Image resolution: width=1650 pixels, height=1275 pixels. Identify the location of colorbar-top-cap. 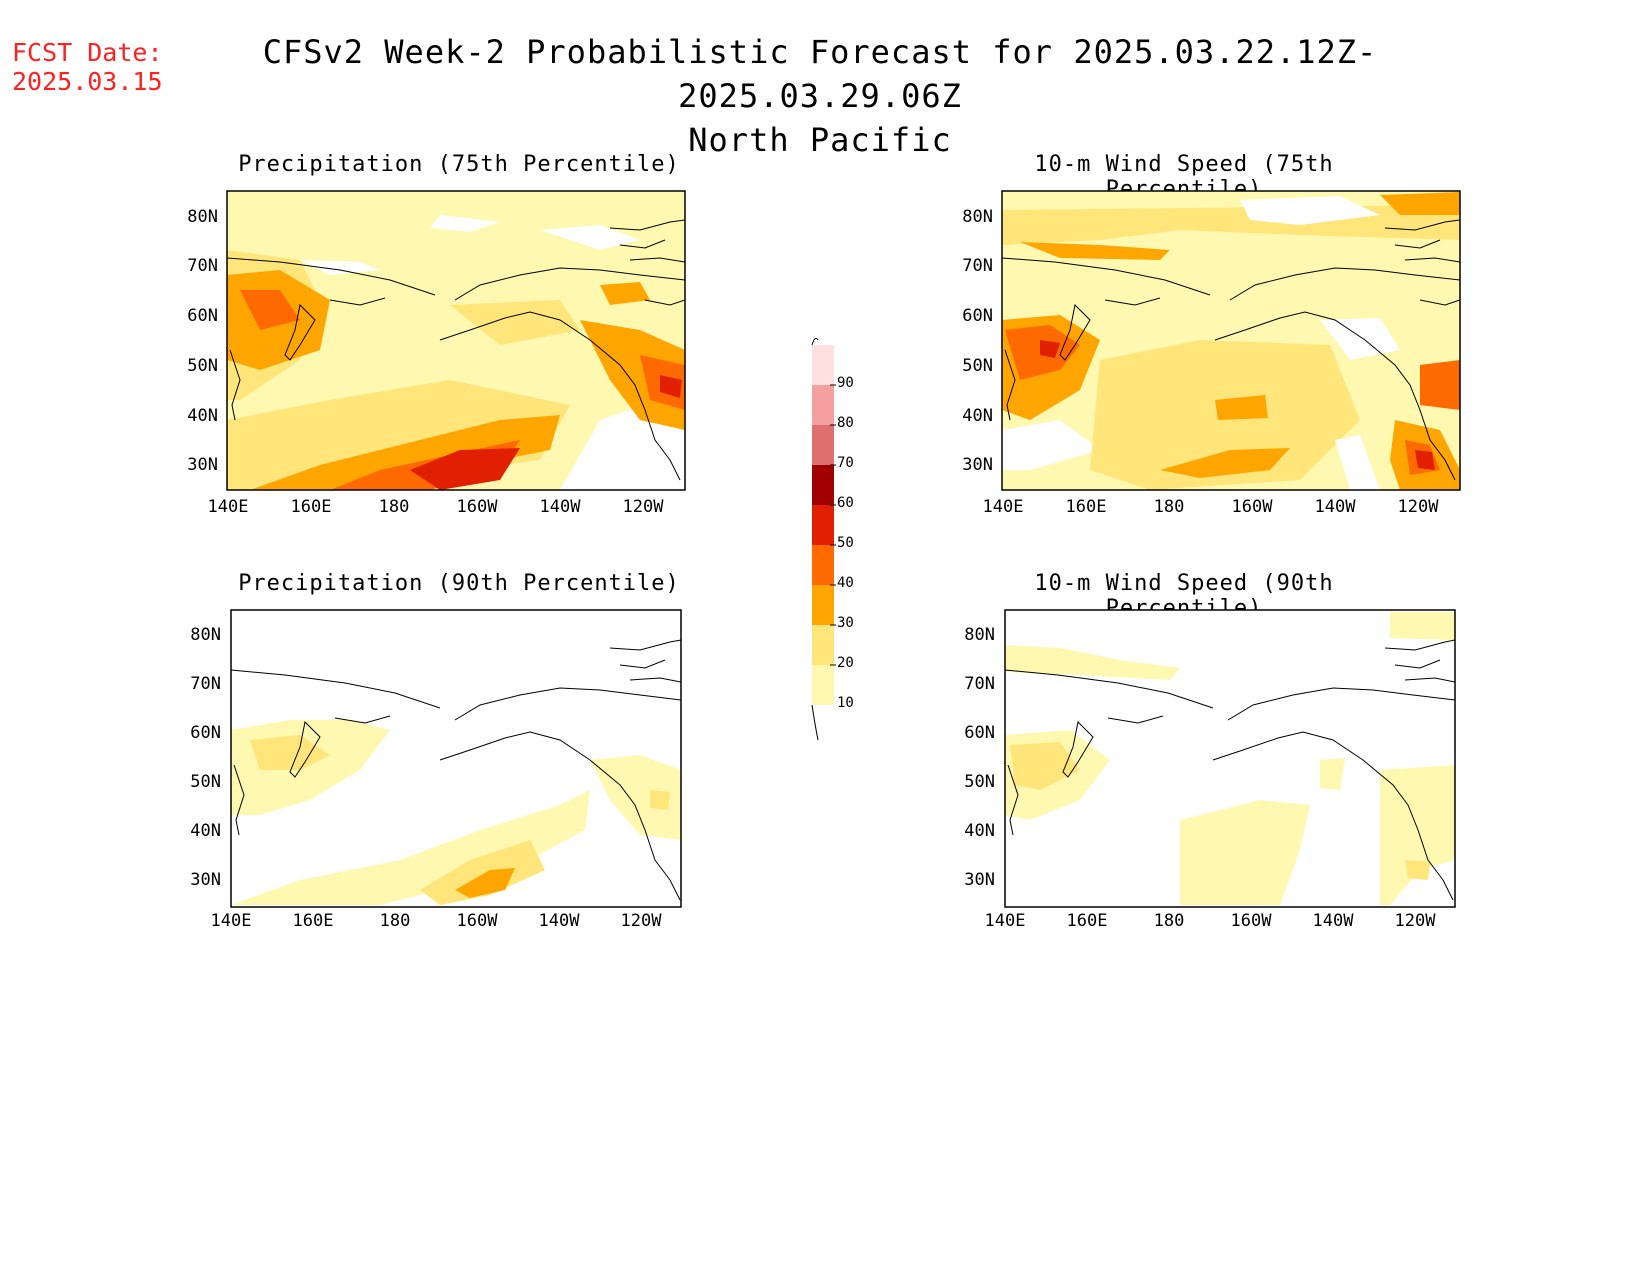
(815, 341).